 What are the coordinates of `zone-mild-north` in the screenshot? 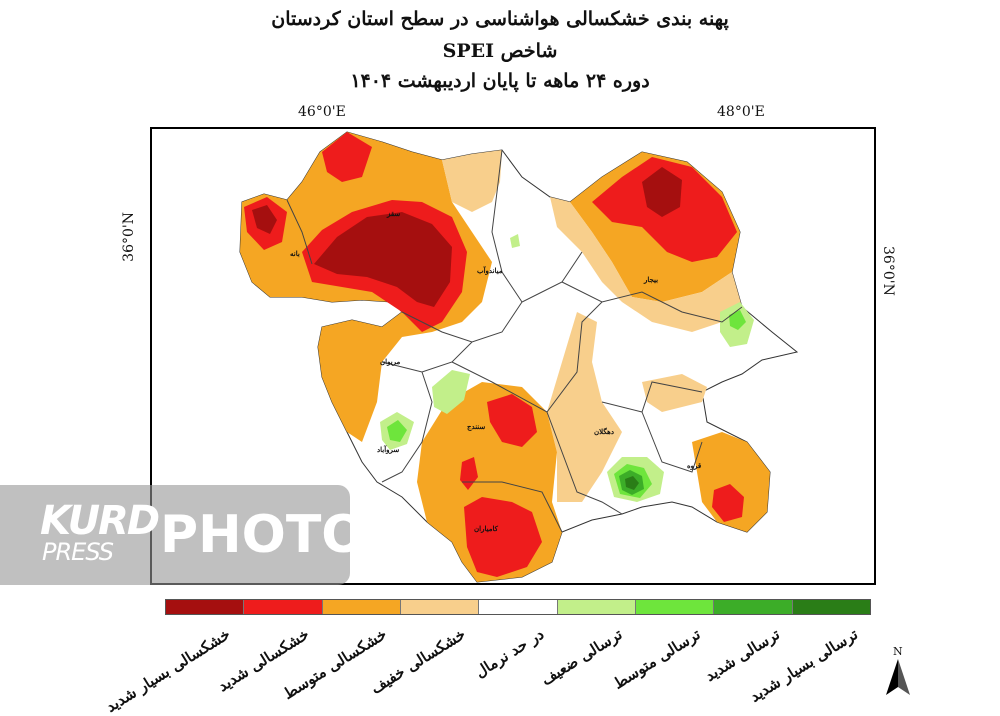 It's located at (472, 181).